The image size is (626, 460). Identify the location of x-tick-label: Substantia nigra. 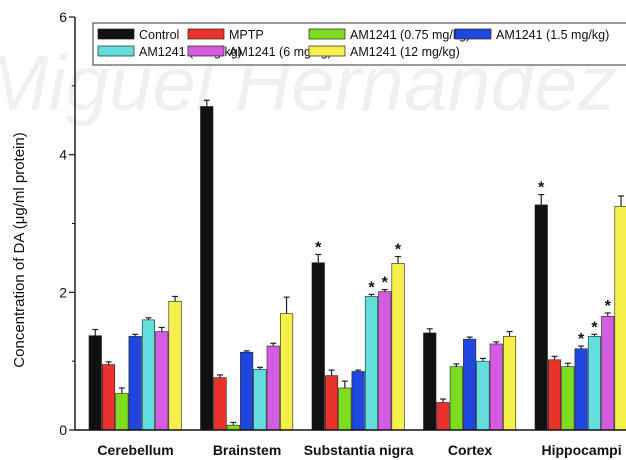
(359, 450).